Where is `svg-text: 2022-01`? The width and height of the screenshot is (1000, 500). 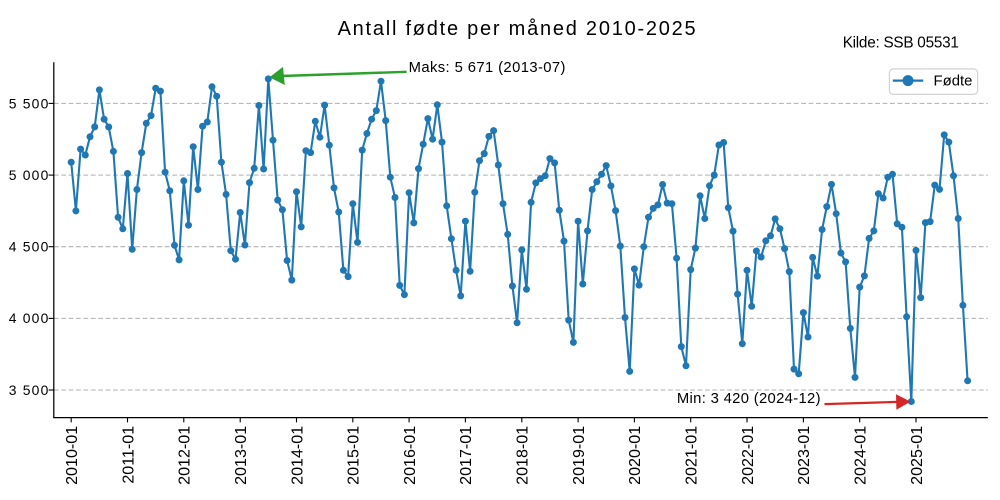
svg-text: 2022-01 is located at coordinates (748, 455).